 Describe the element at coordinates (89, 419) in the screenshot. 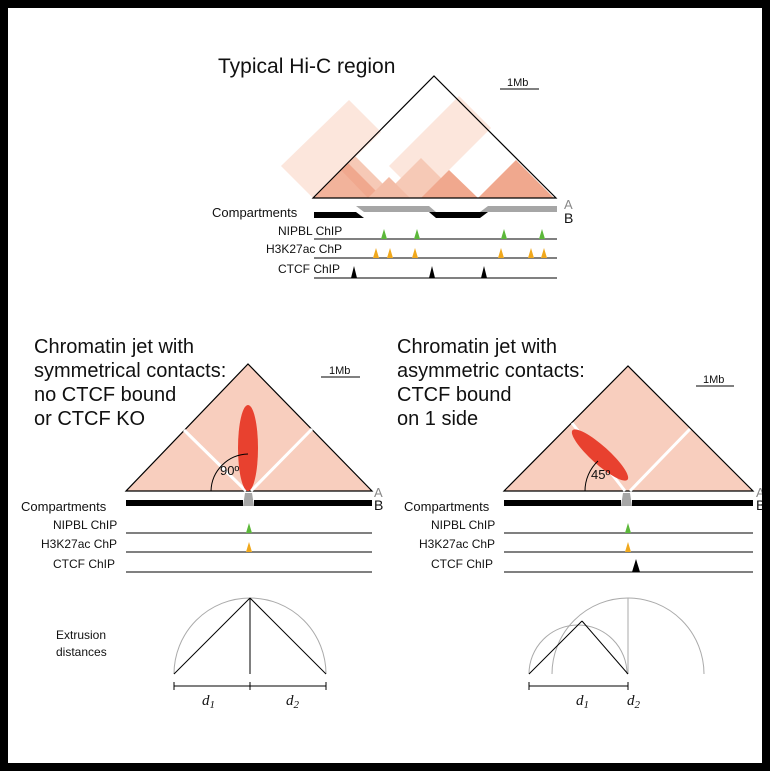

I see `panel-left-title-line4: or CTCF KO` at that location.